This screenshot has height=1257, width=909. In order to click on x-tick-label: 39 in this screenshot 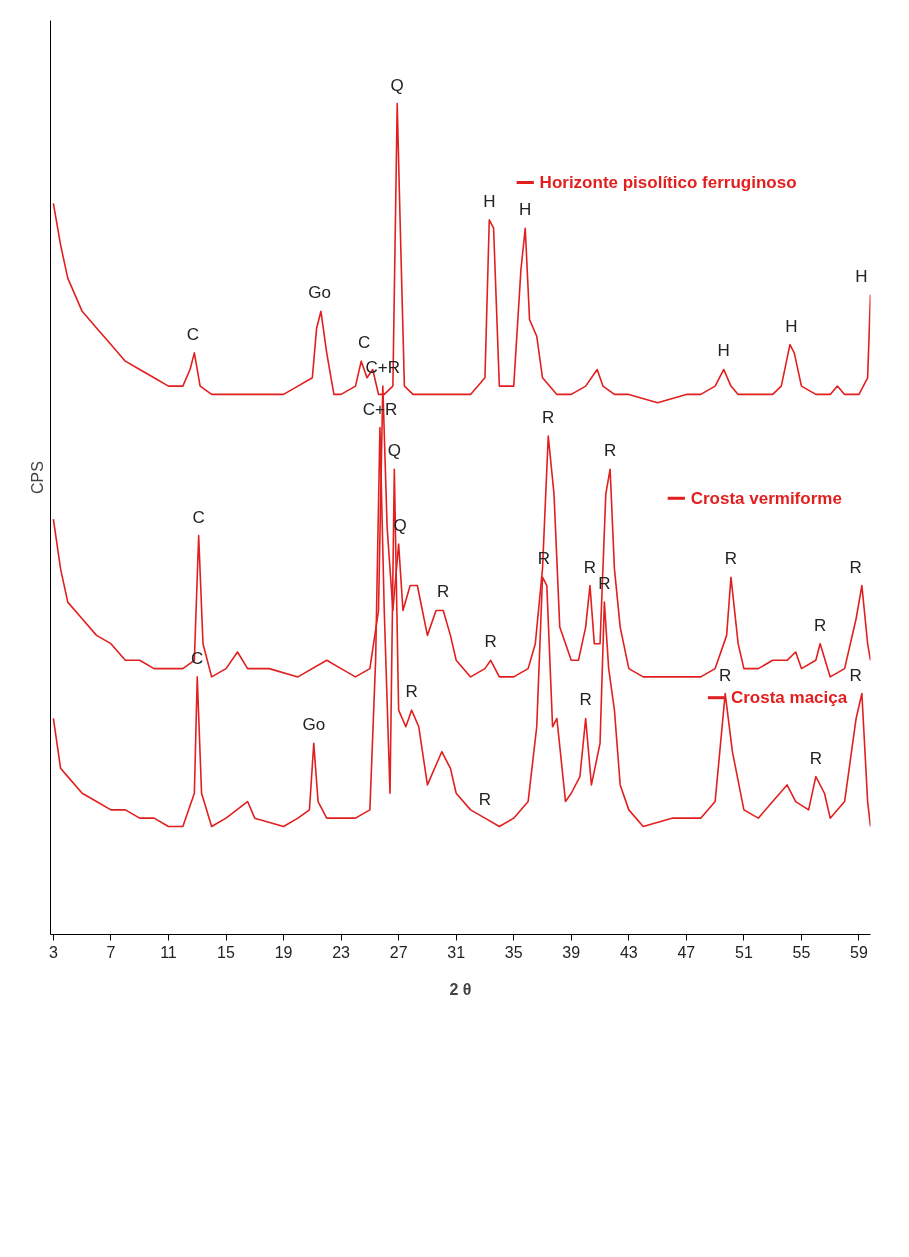, I will do `click(571, 952)`.